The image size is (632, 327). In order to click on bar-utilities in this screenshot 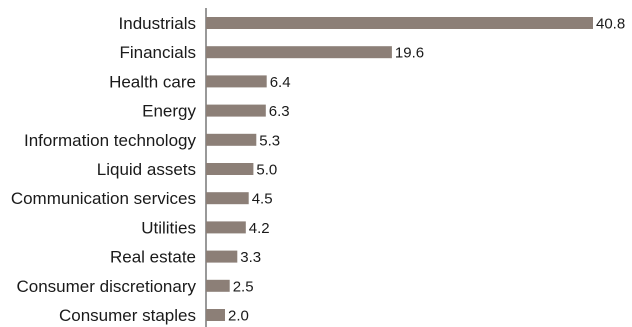, I will do `click(226, 227)`.